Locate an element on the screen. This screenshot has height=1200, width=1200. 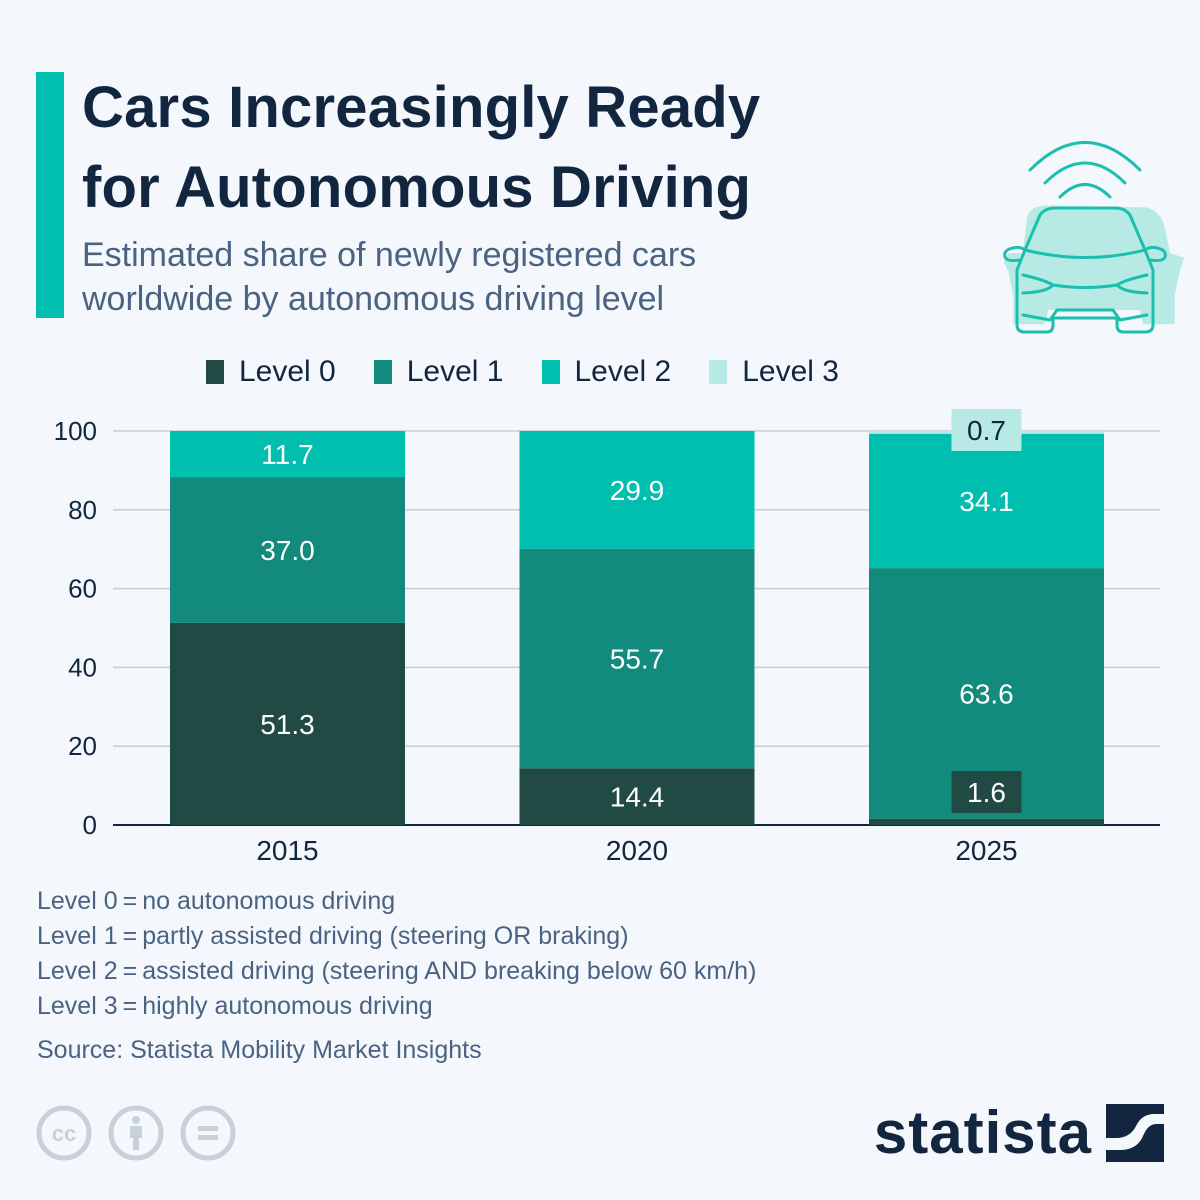
y-tick-label: 40 is located at coordinates (82, 667).